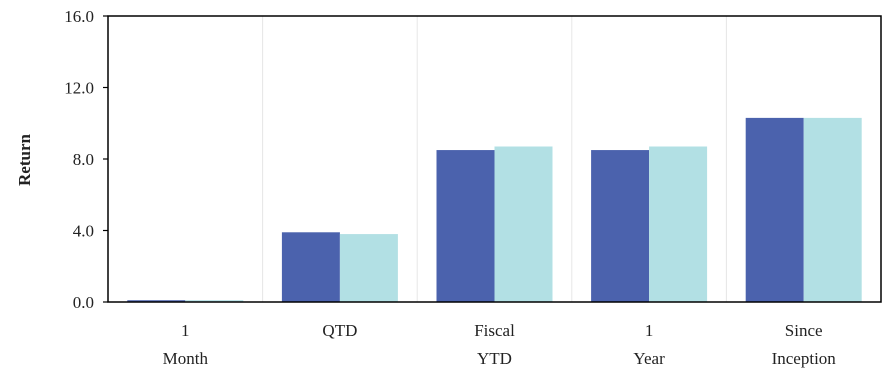  I want to click on y-tick-labels: 0.0 4.0 8.0 12.0 16.0, so click(86, 159).